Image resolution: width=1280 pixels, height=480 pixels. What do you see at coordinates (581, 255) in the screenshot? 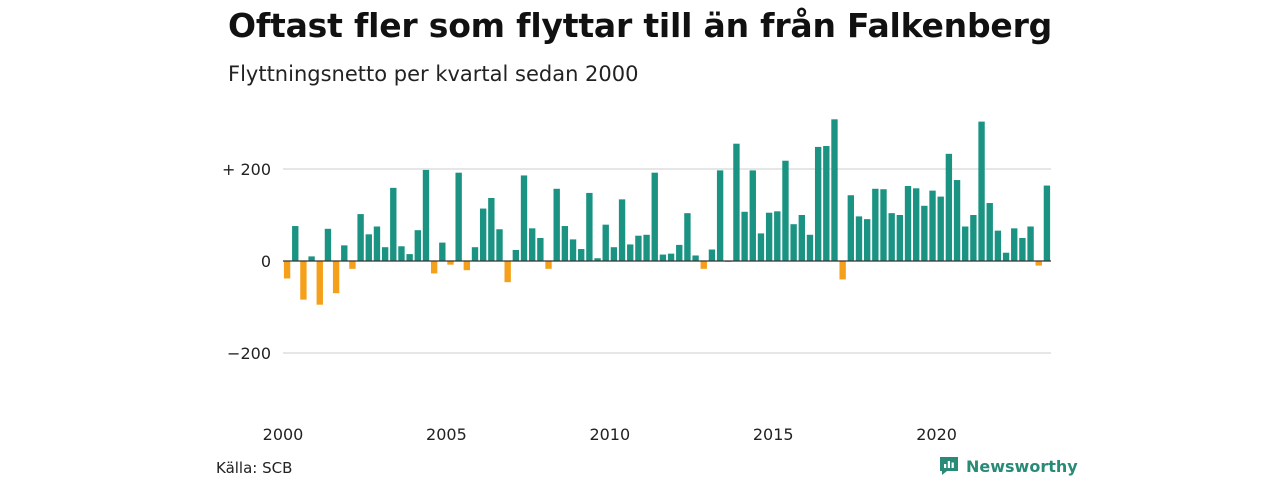
I see `bar: 2009K1` at bounding box center [581, 255].